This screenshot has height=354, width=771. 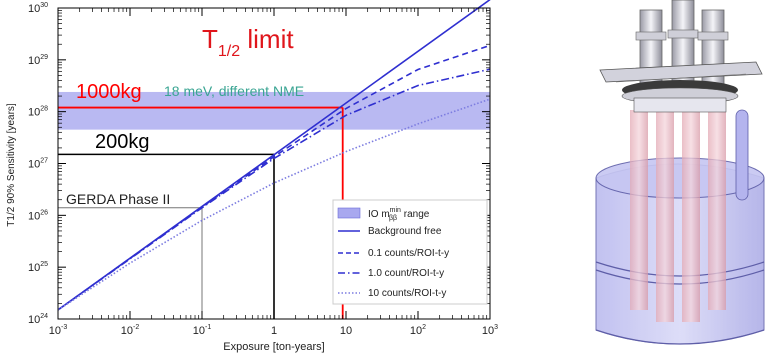 What do you see at coordinates (407, 293) in the screenshot?
I see `legend-label-10-counts: 10 counts/ROI-t-y` at bounding box center [407, 293].